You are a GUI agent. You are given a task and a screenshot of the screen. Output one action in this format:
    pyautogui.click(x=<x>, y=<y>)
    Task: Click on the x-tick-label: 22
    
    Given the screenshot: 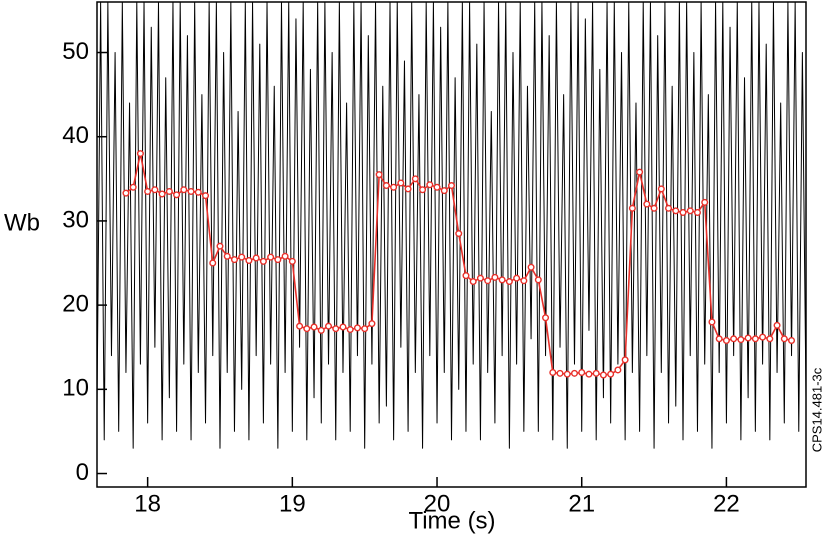 What is the action you would take?
    pyautogui.click(x=726, y=503)
    